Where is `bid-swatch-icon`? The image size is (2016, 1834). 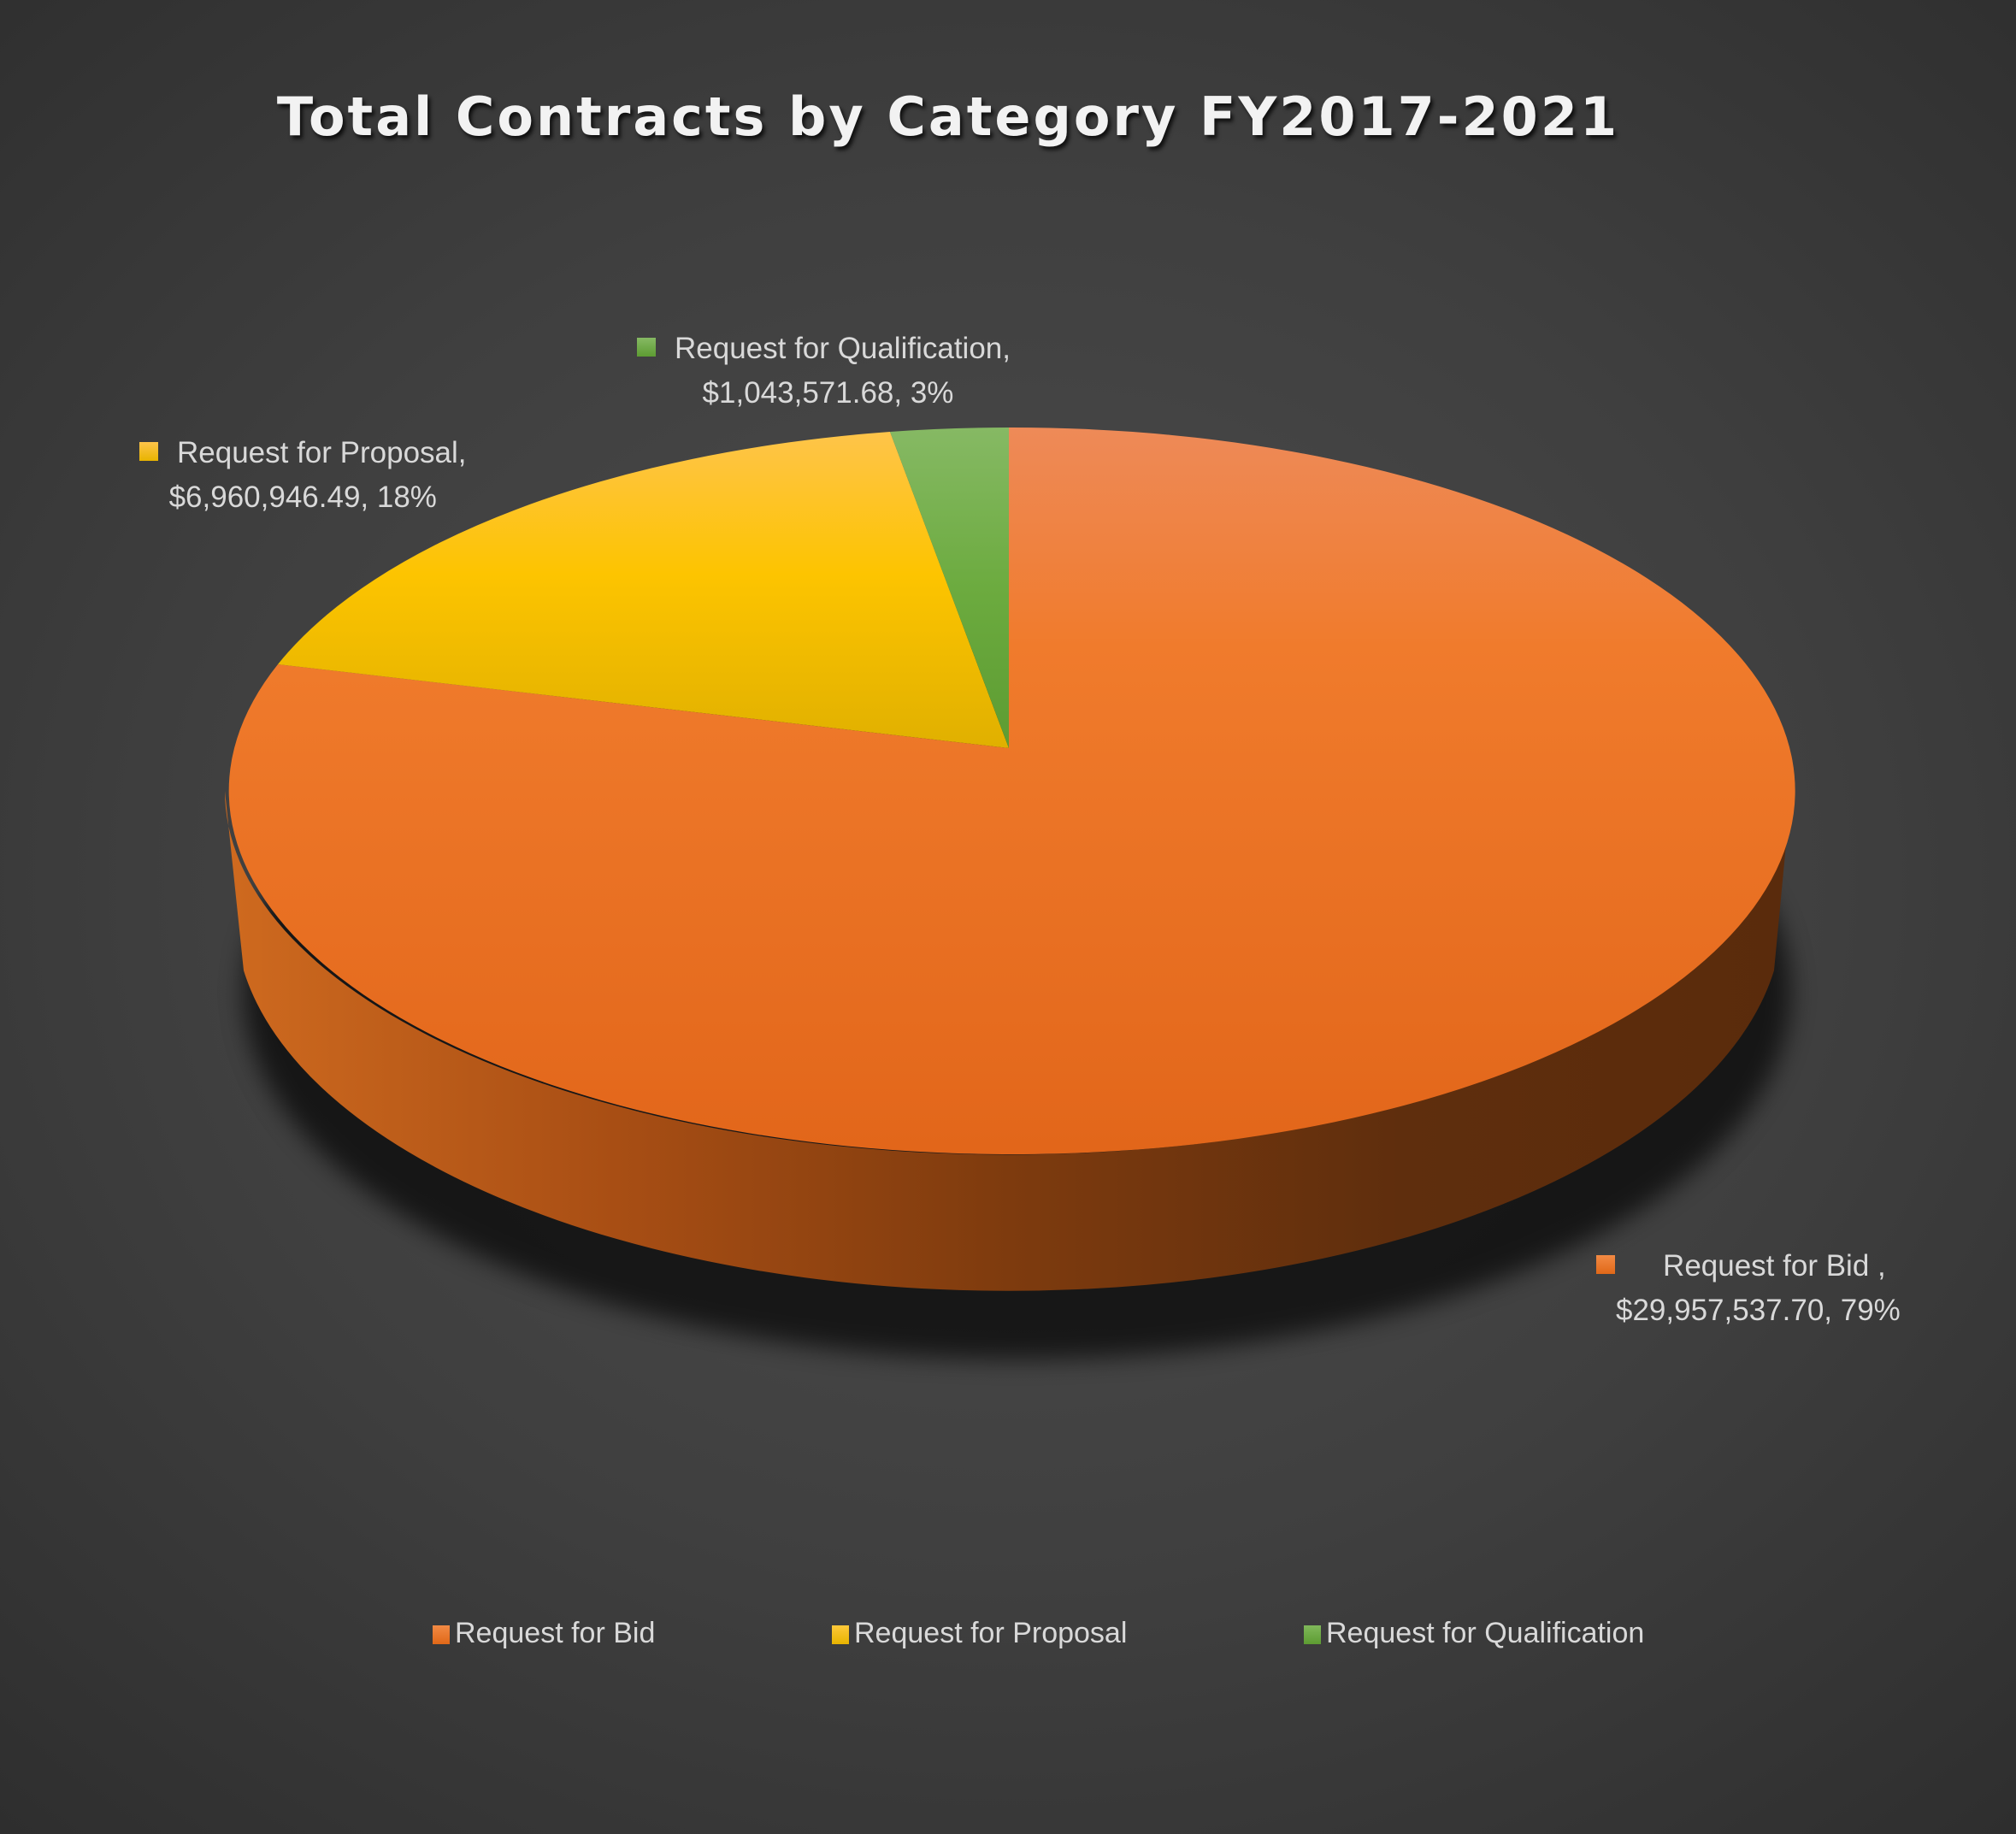
bid-swatch-icon is located at coordinates (1606, 1264).